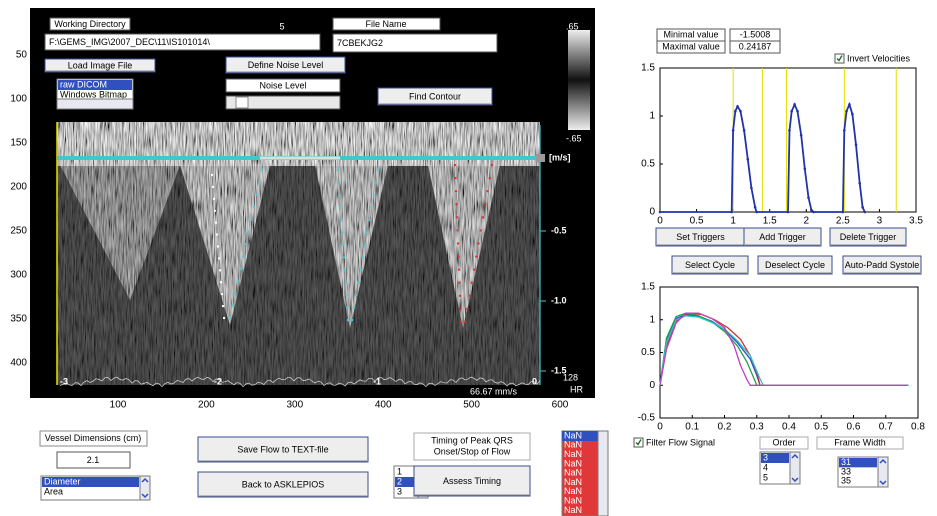 The height and width of the screenshot is (516, 937). What do you see at coordinates (281, 26) in the screenshot?
I see `marker: 5` at bounding box center [281, 26].